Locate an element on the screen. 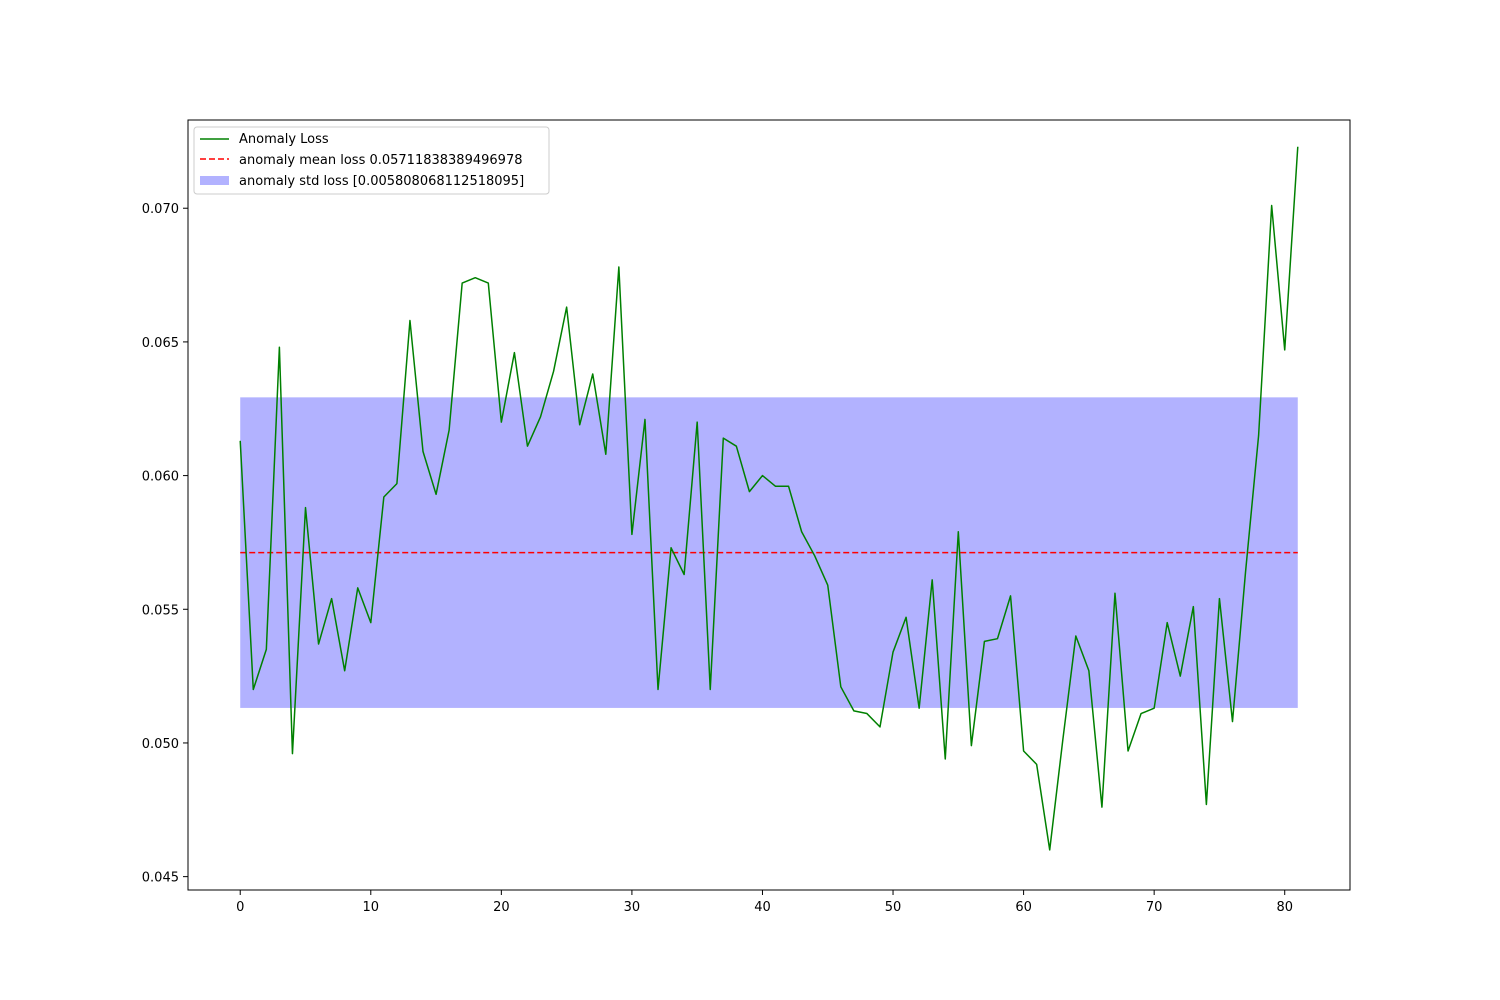 Image resolution: width=1500 pixels, height=1000 pixels. legend-label-anomaly-loss: Anomaly Loss is located at coordinates (284, 139).